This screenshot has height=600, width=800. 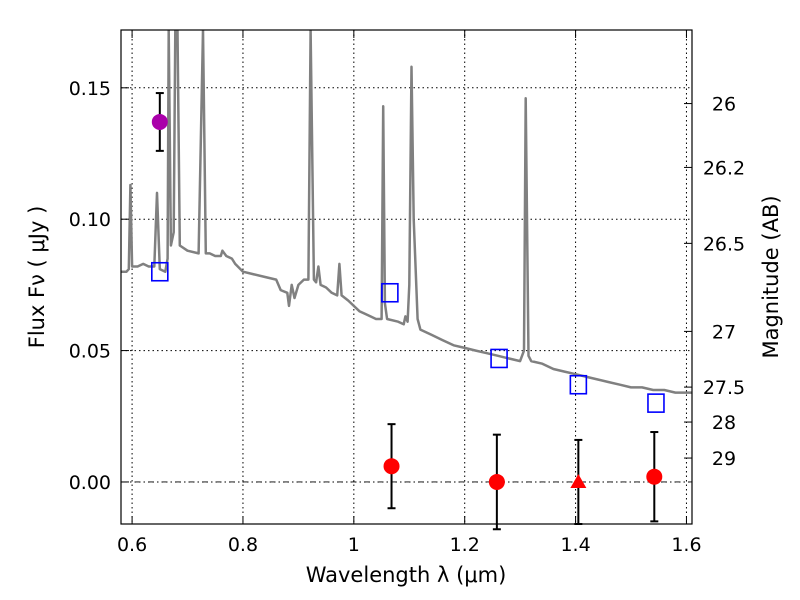 I want to click on mag-tick-label: 28, so click(x=724, y=423).